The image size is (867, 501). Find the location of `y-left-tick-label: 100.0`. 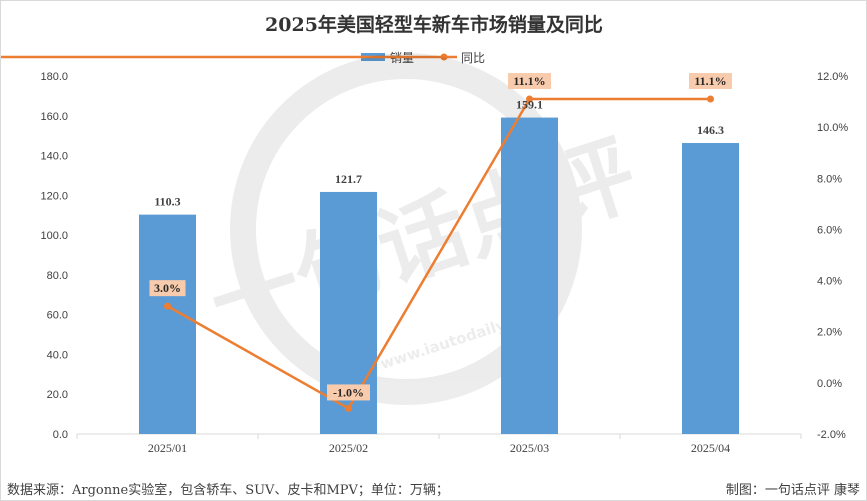

y-left-tick-label: 100.0 is located at coordinates (54, 236).